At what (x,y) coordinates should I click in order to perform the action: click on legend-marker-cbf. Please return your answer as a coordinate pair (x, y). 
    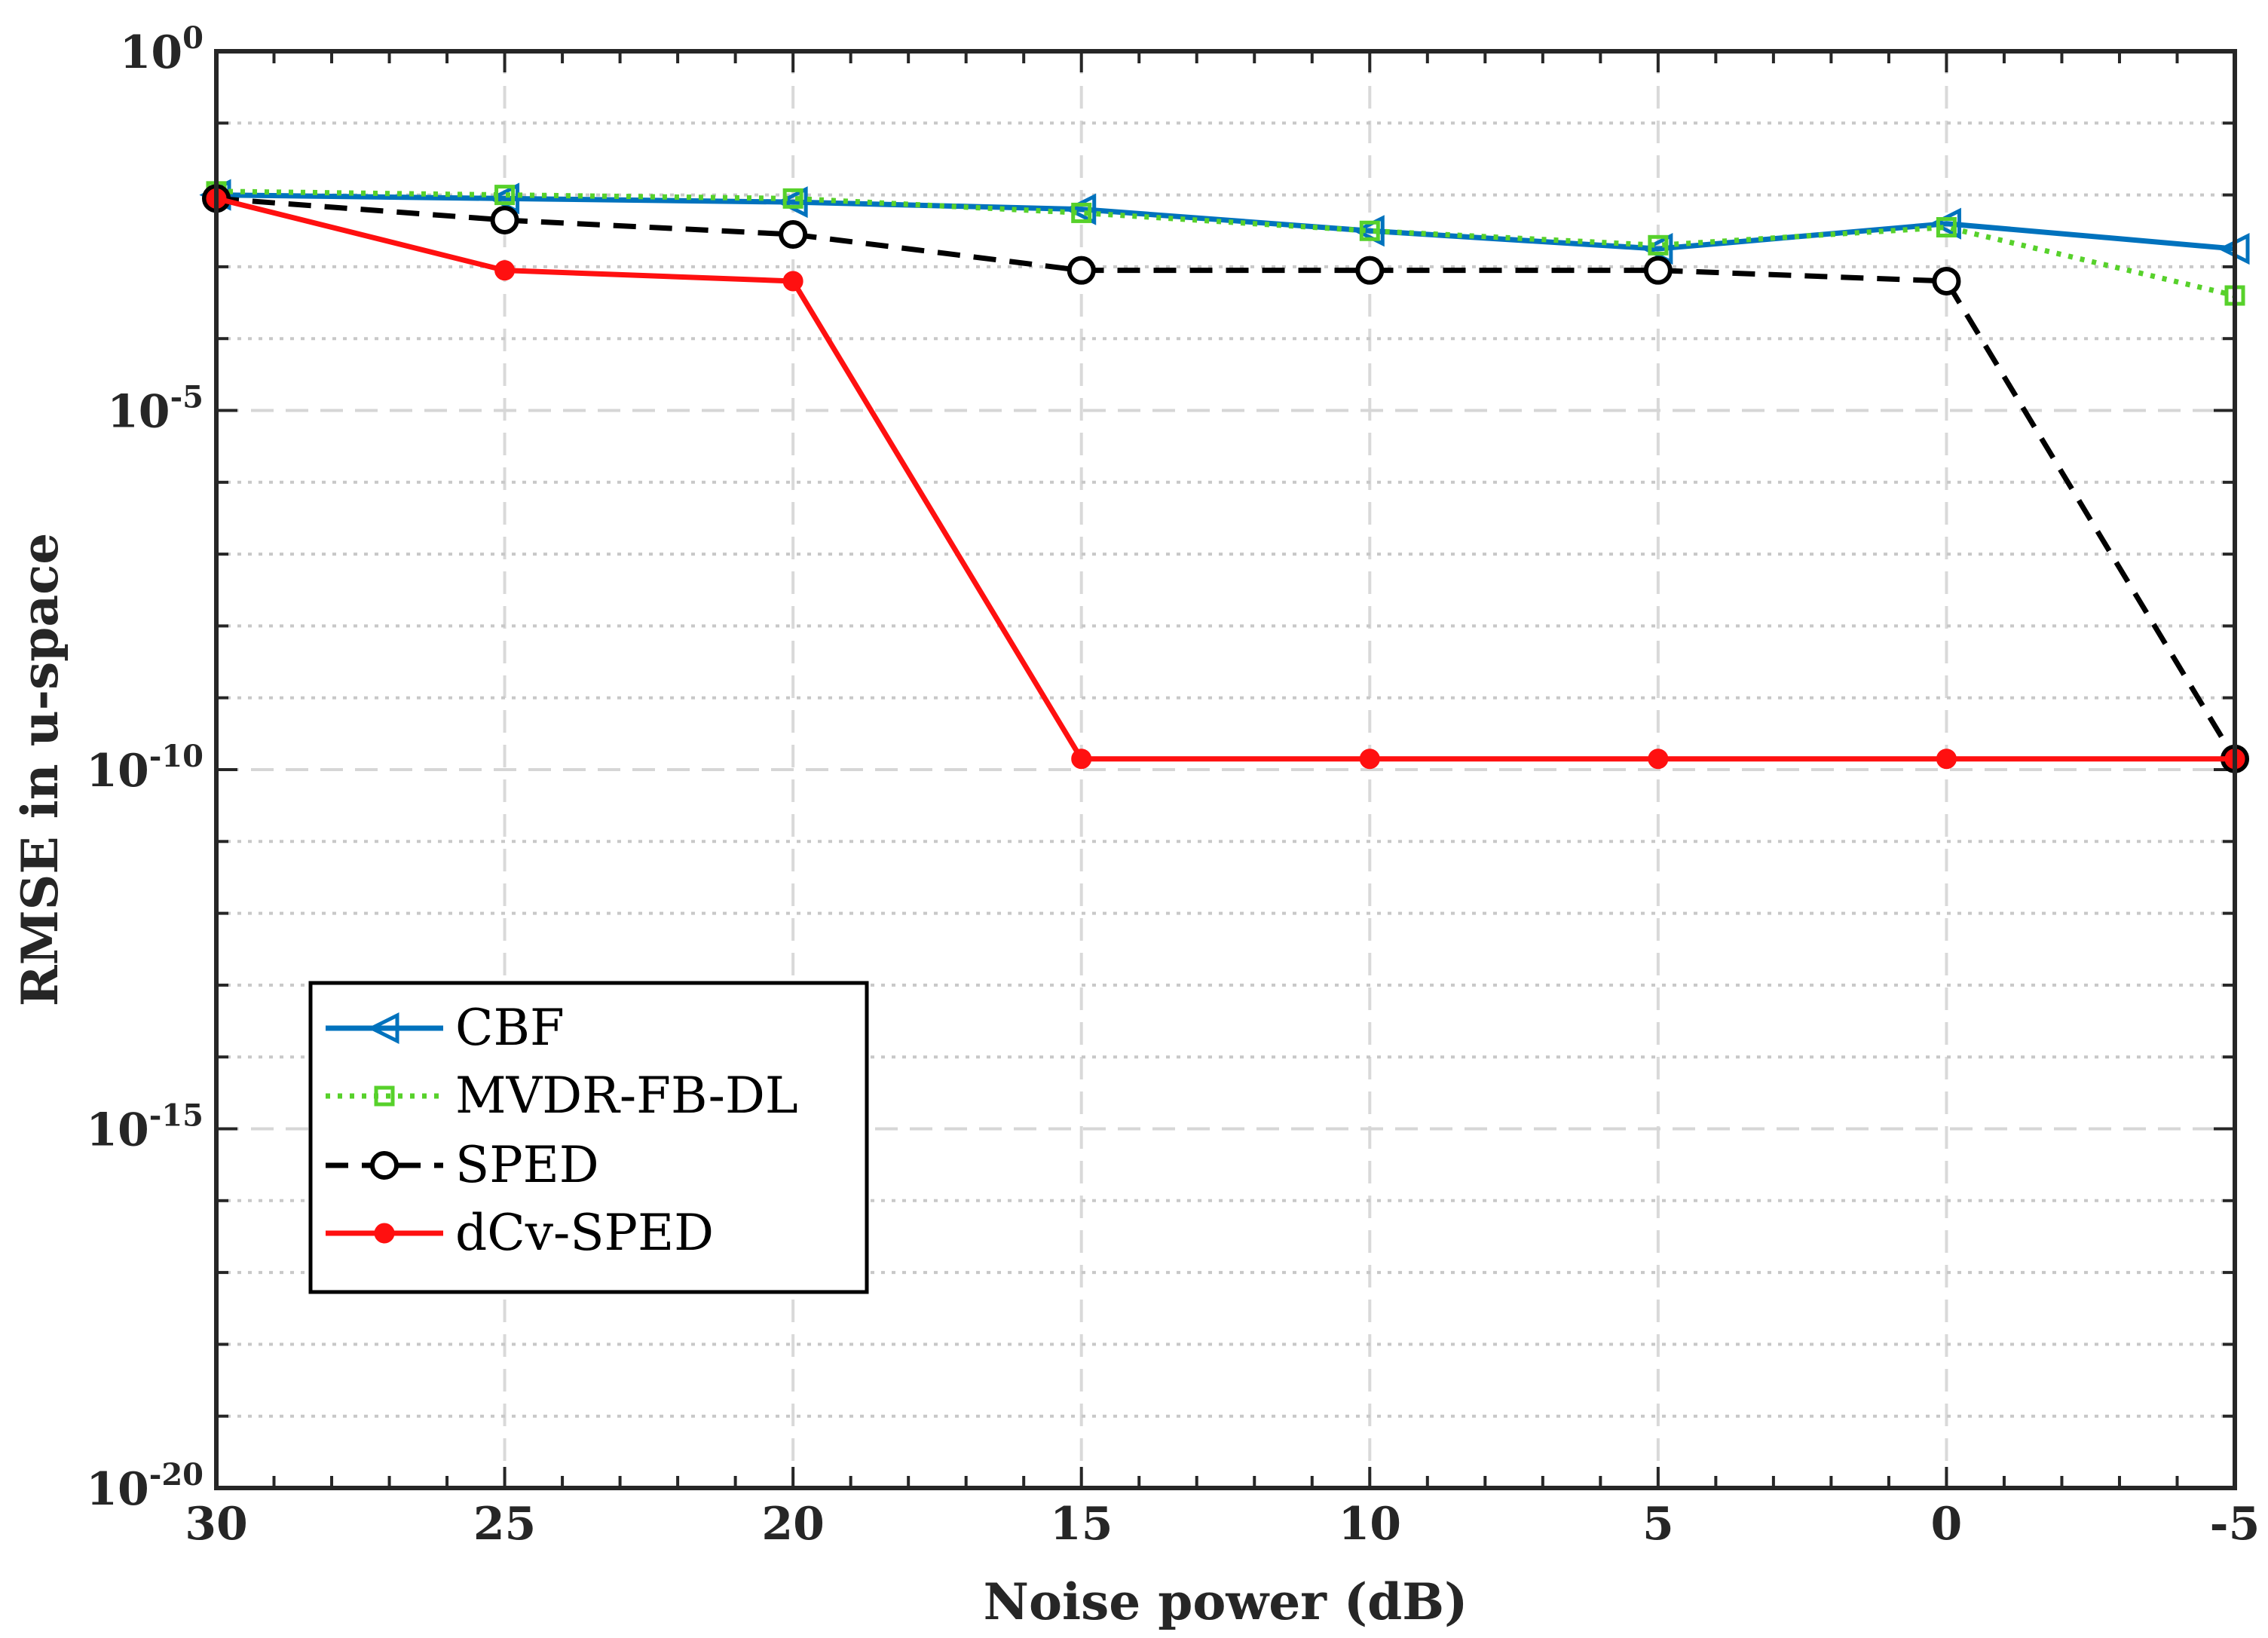
    Looking at the image, I should click on (383, 1028).